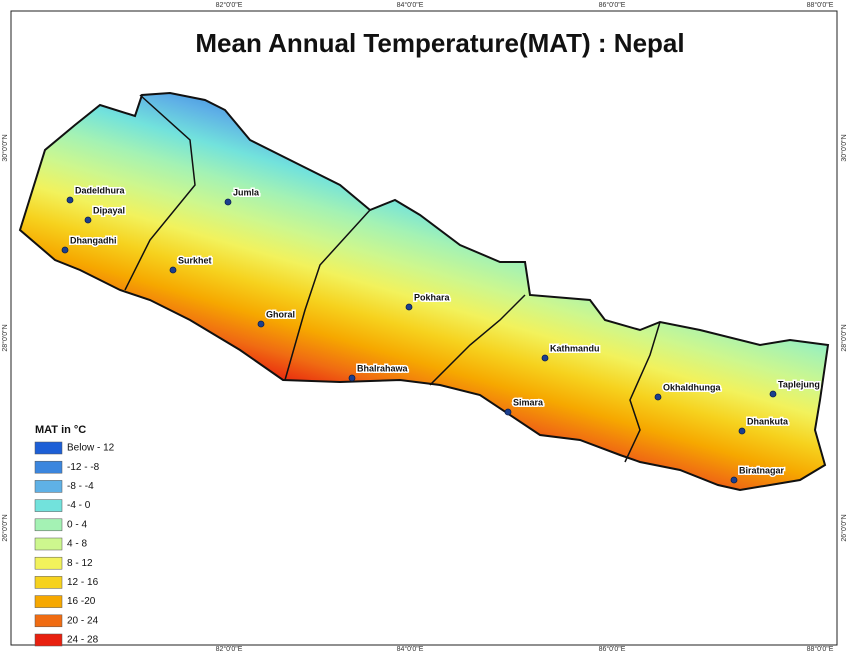 The image size is (850, 659). Describe the element at coordinates (575, 348) in the screenshot. I see `city-label: Kathmandu` at that location.